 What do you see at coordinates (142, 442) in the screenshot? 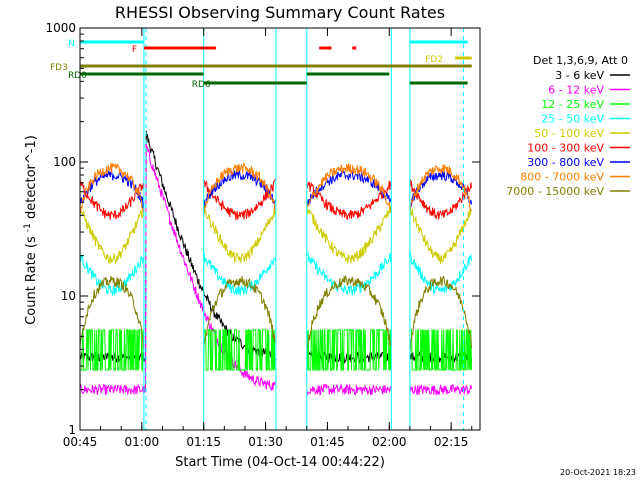
I see `x-tick-label: 01:00` at bounding box center [142, 442].